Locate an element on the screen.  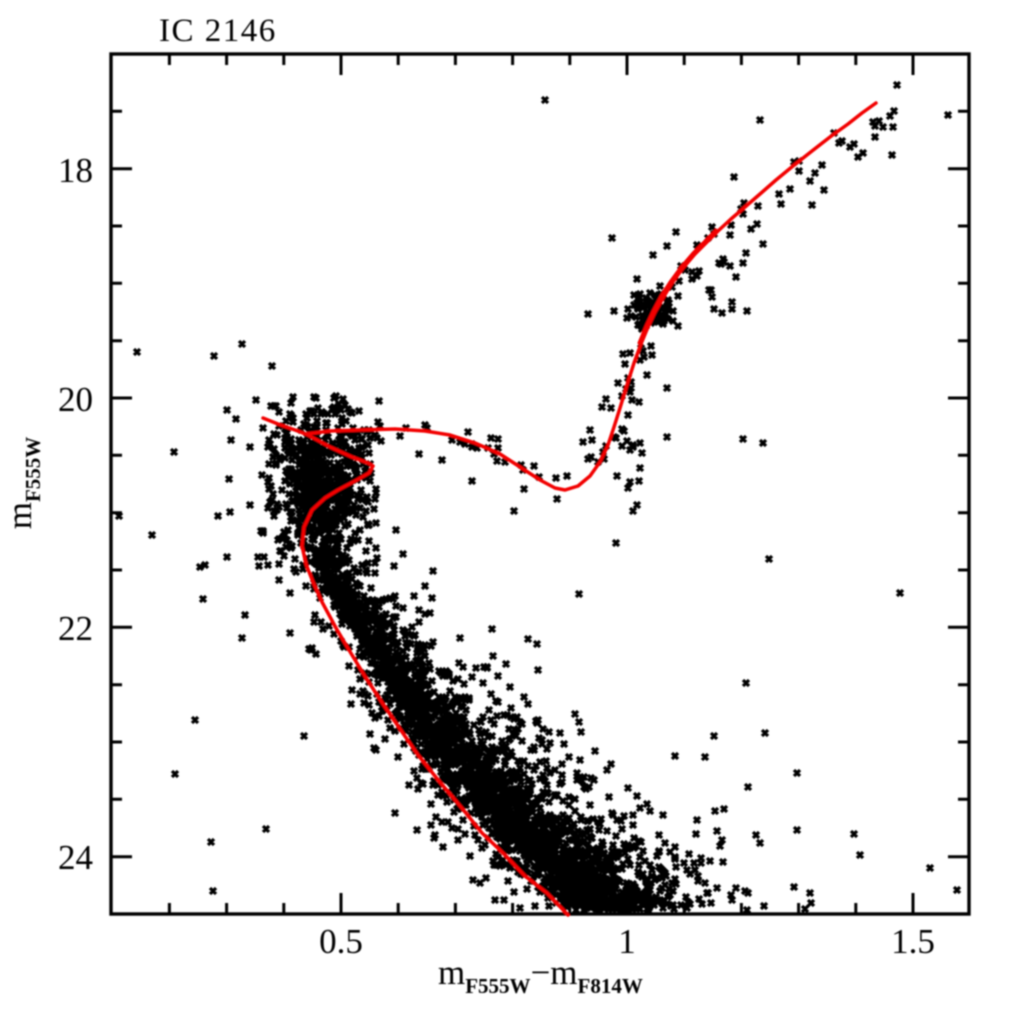
svg-text: 24 is located at coordinates (75, 857).